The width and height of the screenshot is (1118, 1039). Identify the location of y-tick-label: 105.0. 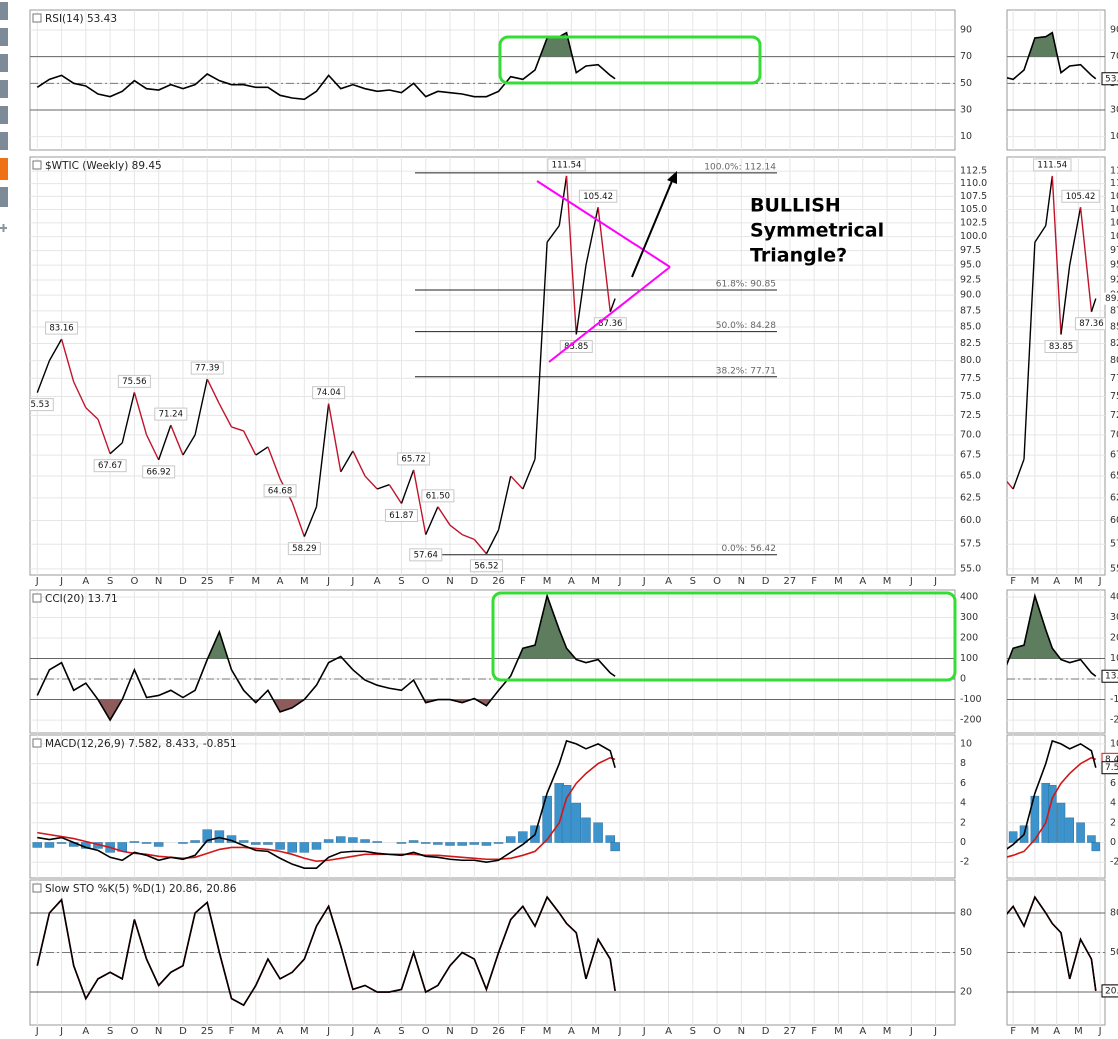
(1114, 209).